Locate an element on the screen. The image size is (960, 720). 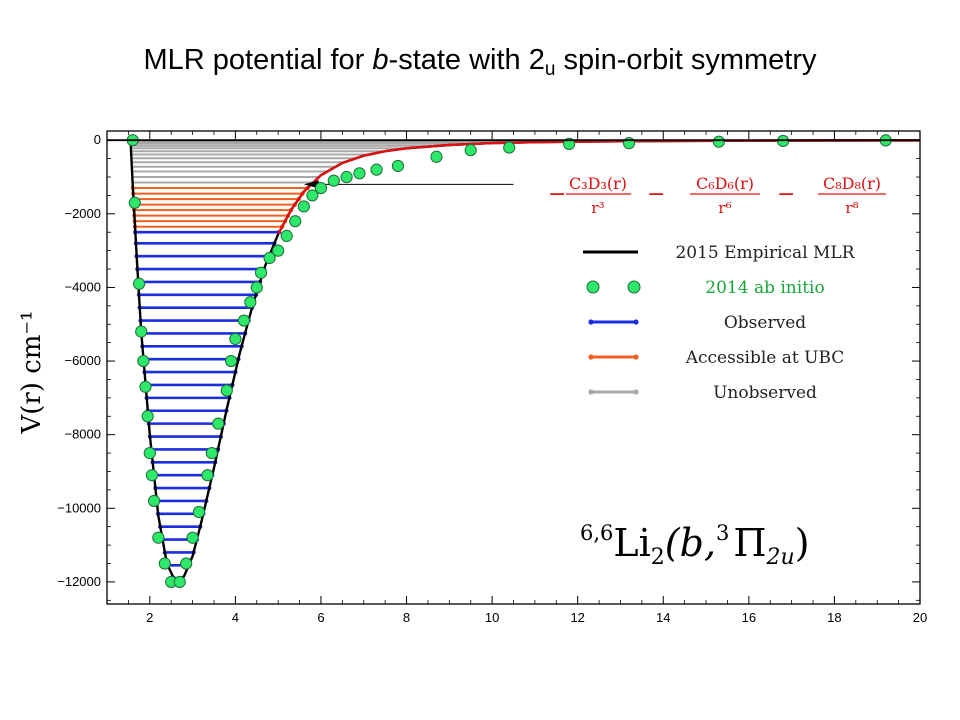
x-tick-label: 16 is located at coordinates (749, 617).